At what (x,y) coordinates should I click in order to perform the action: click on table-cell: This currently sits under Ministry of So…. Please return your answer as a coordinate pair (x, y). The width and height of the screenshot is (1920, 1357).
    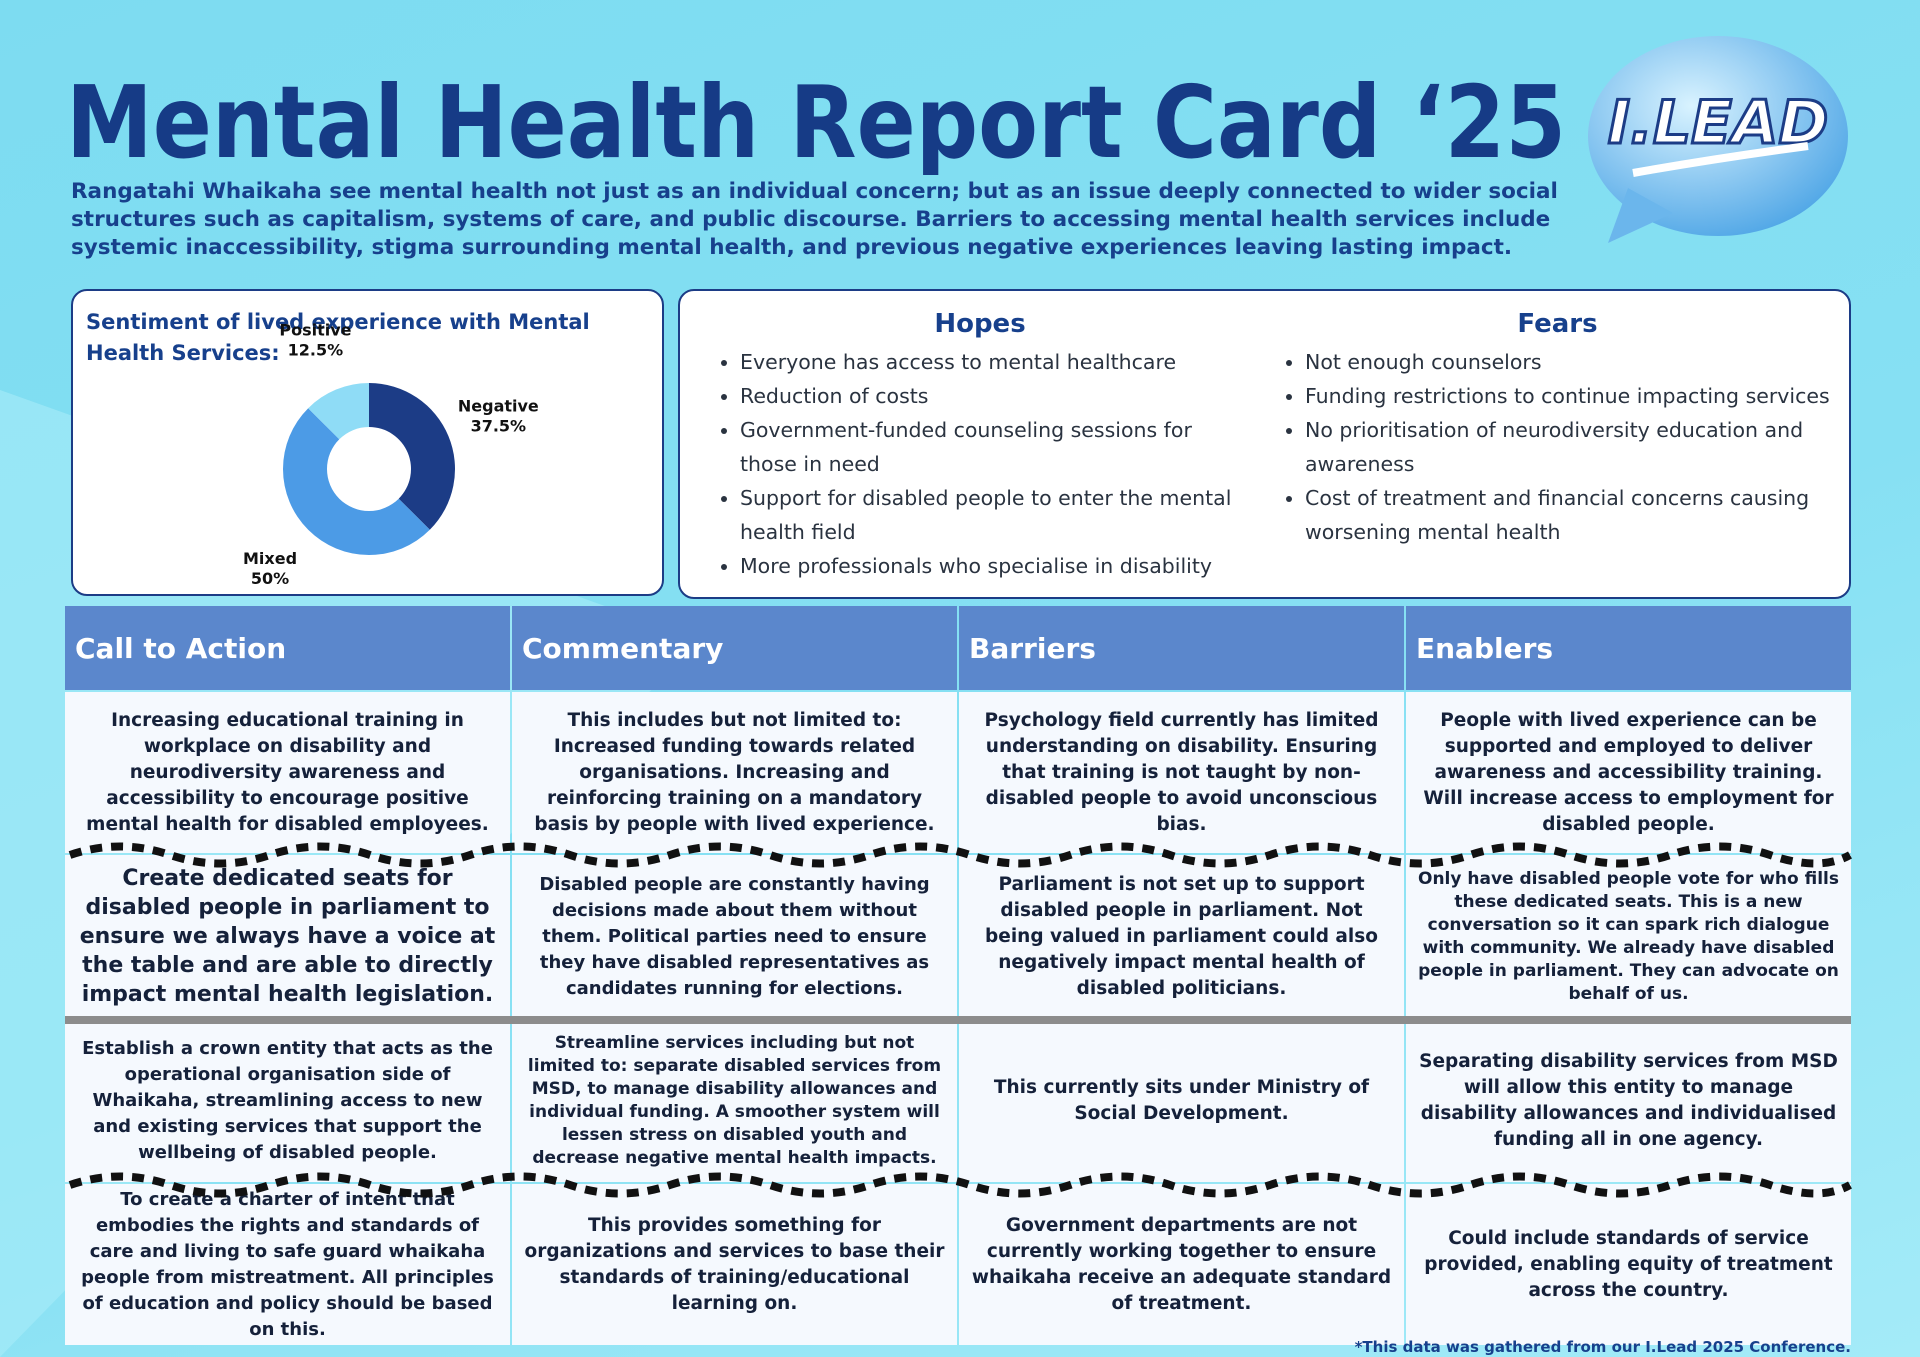
    Looking at the image, I should click on (1181, 1101).